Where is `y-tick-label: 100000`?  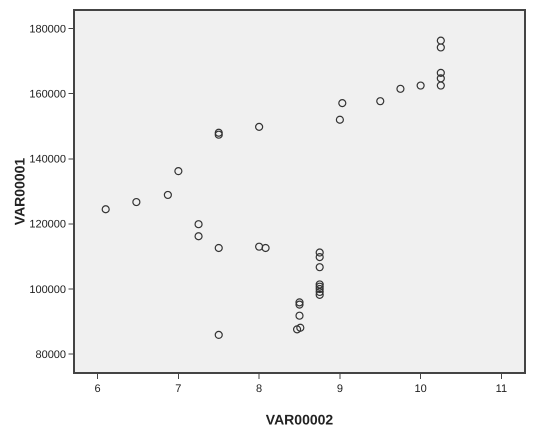
y-tick-label: 100000 is located at coordinates (47, 290).